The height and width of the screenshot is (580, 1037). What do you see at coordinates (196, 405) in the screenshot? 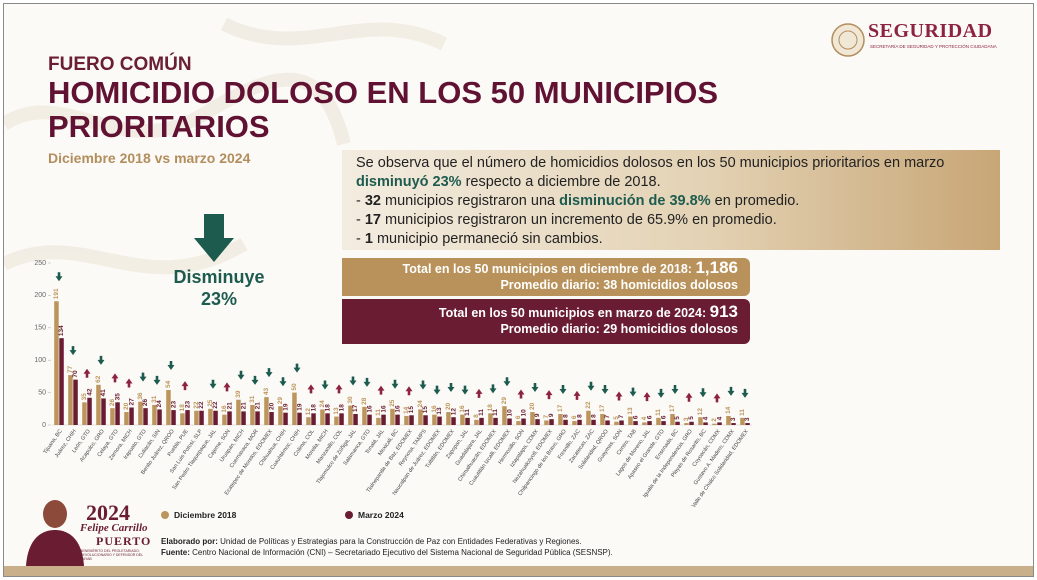
I see `value-label: 22` at bounding box center [196, 405].